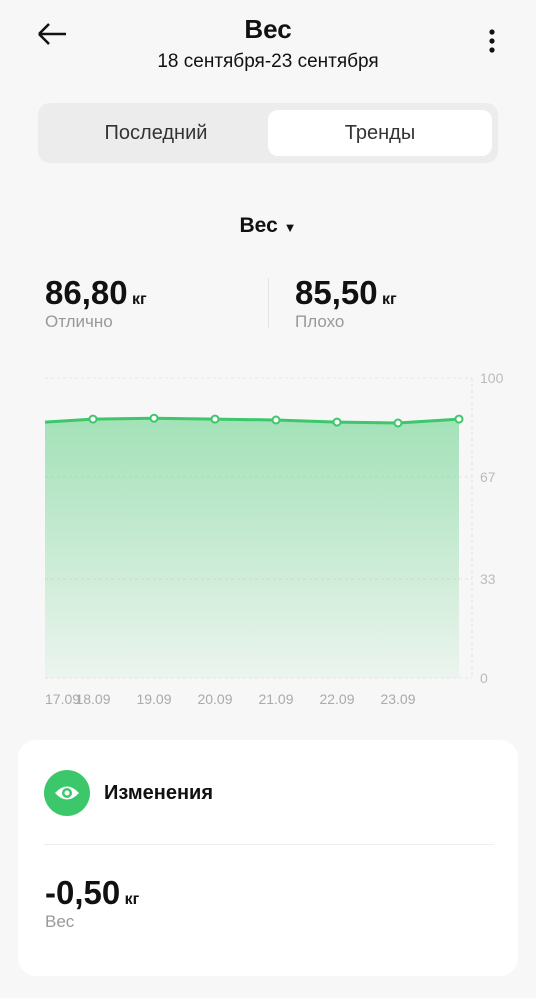 Image resolution: width=536 pixels, height=998 pixels. What do you see at coordinates (132, 899) in the screenshot?
I see `change-unit: кг` at bounding box center [132, 899].